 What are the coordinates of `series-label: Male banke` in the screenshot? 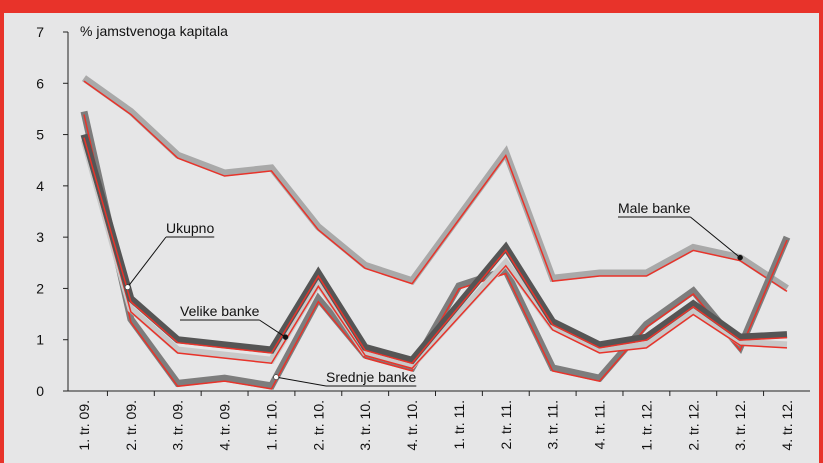 It's located at (654, 208).